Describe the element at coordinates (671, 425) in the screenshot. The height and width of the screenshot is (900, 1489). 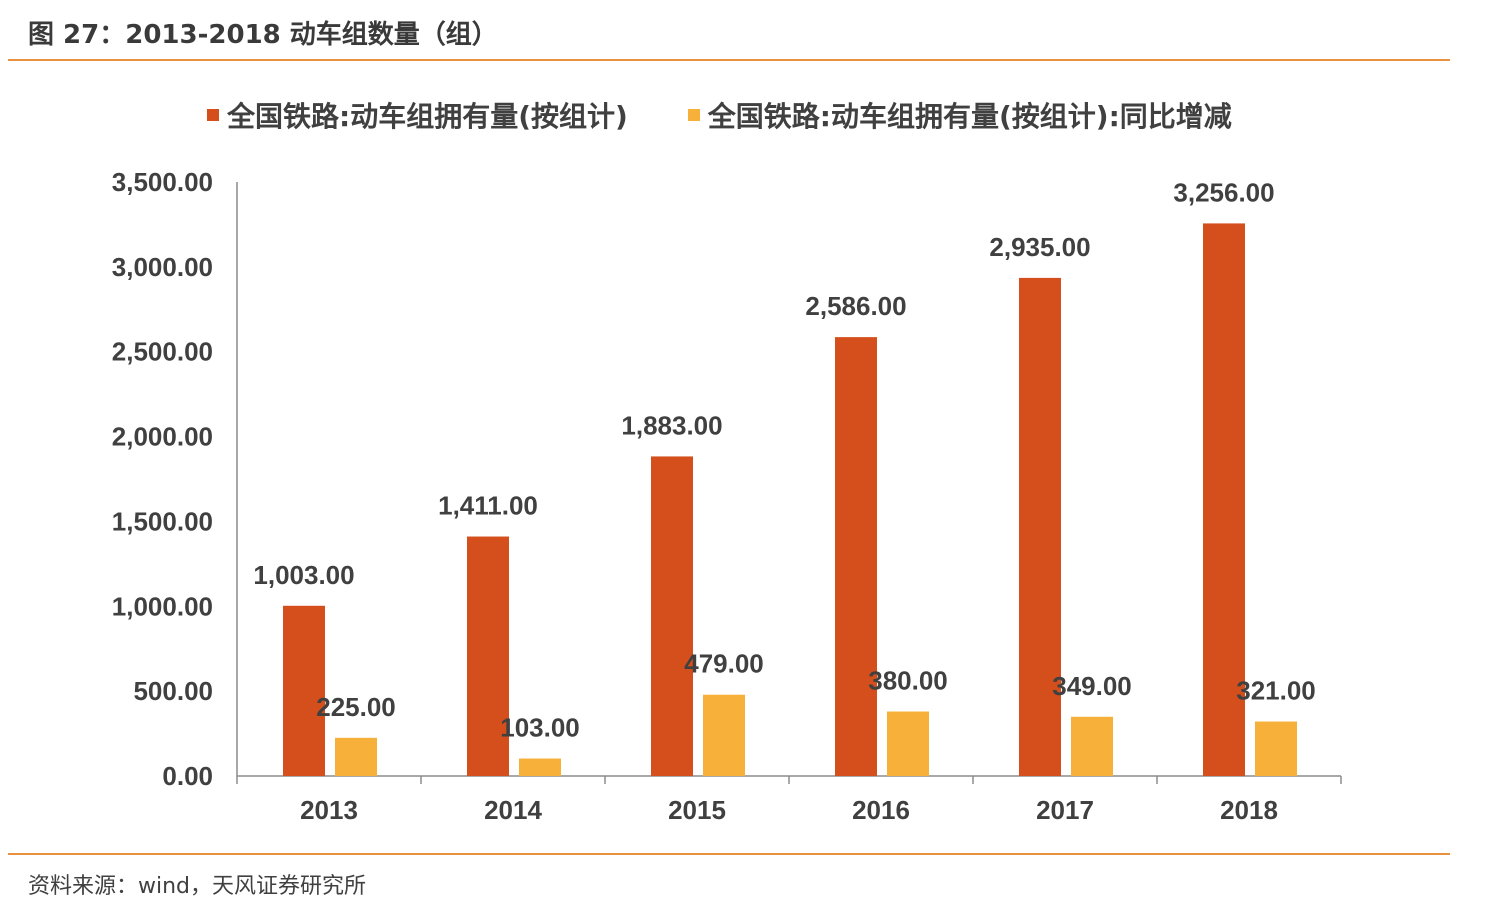
I see `data-label-series-1: 1,883.00` at that location.